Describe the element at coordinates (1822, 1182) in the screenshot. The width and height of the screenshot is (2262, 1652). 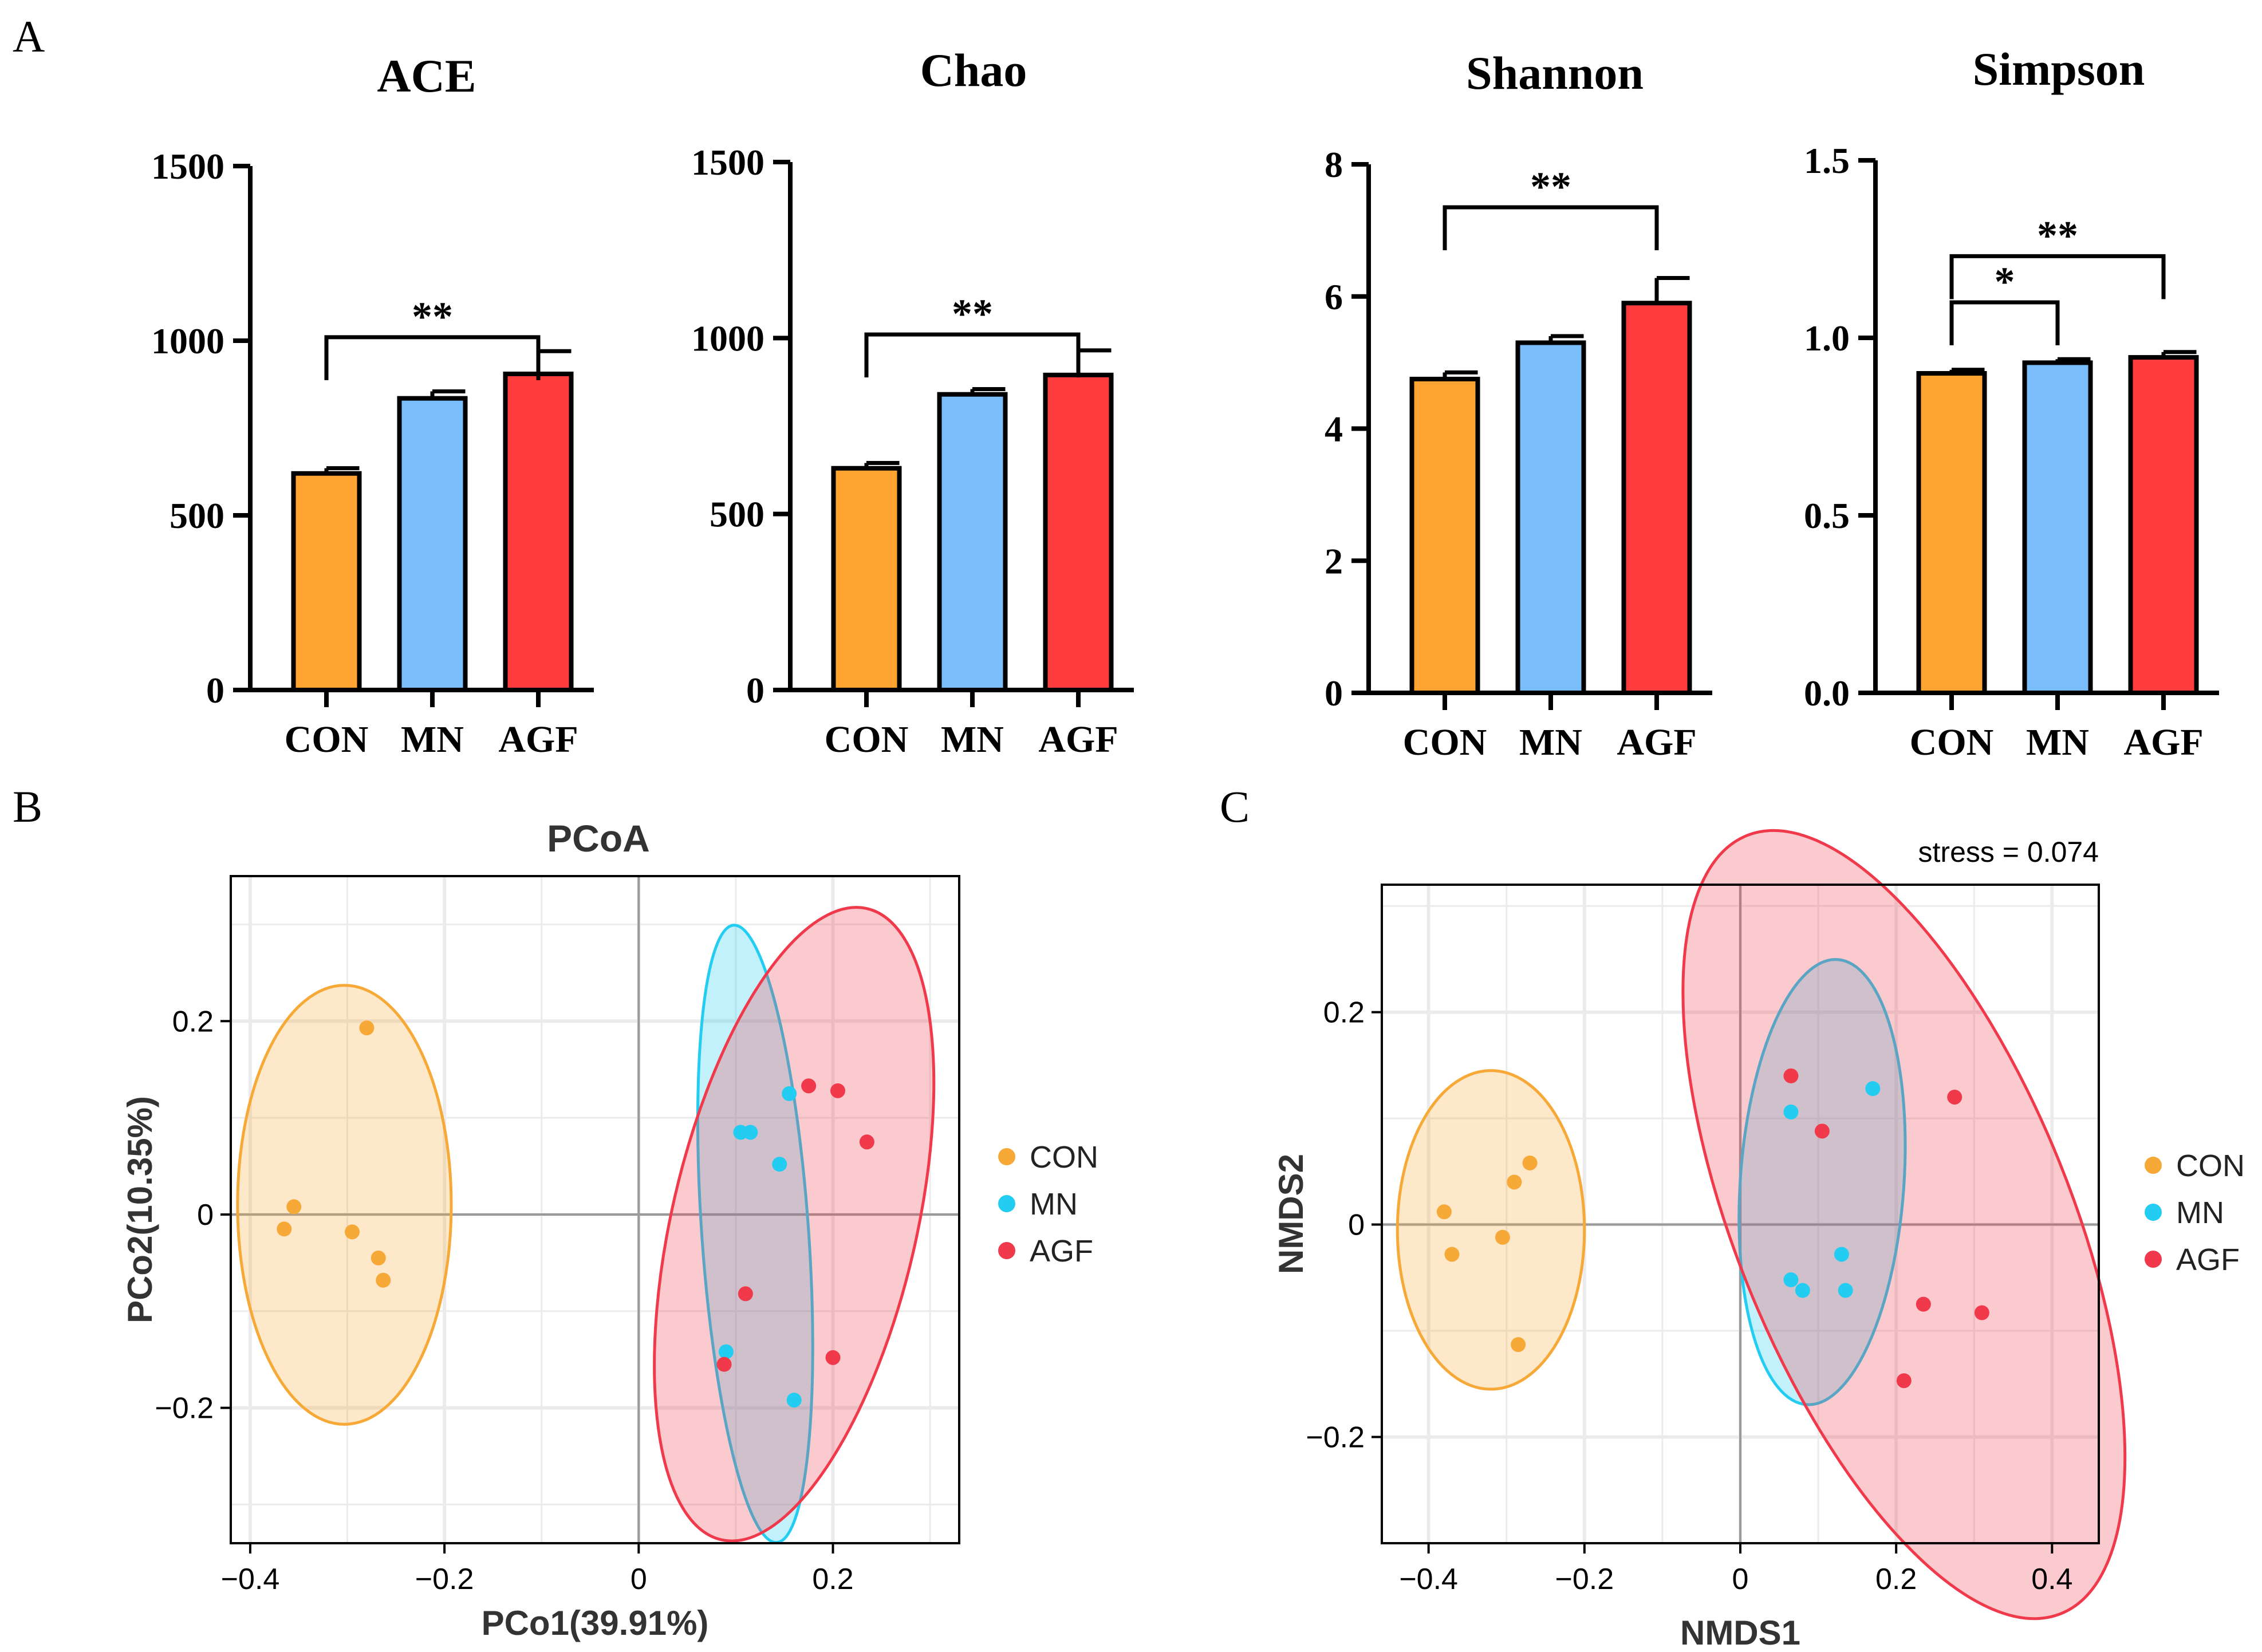
I see `confidence-ellipse-mn` at that location.